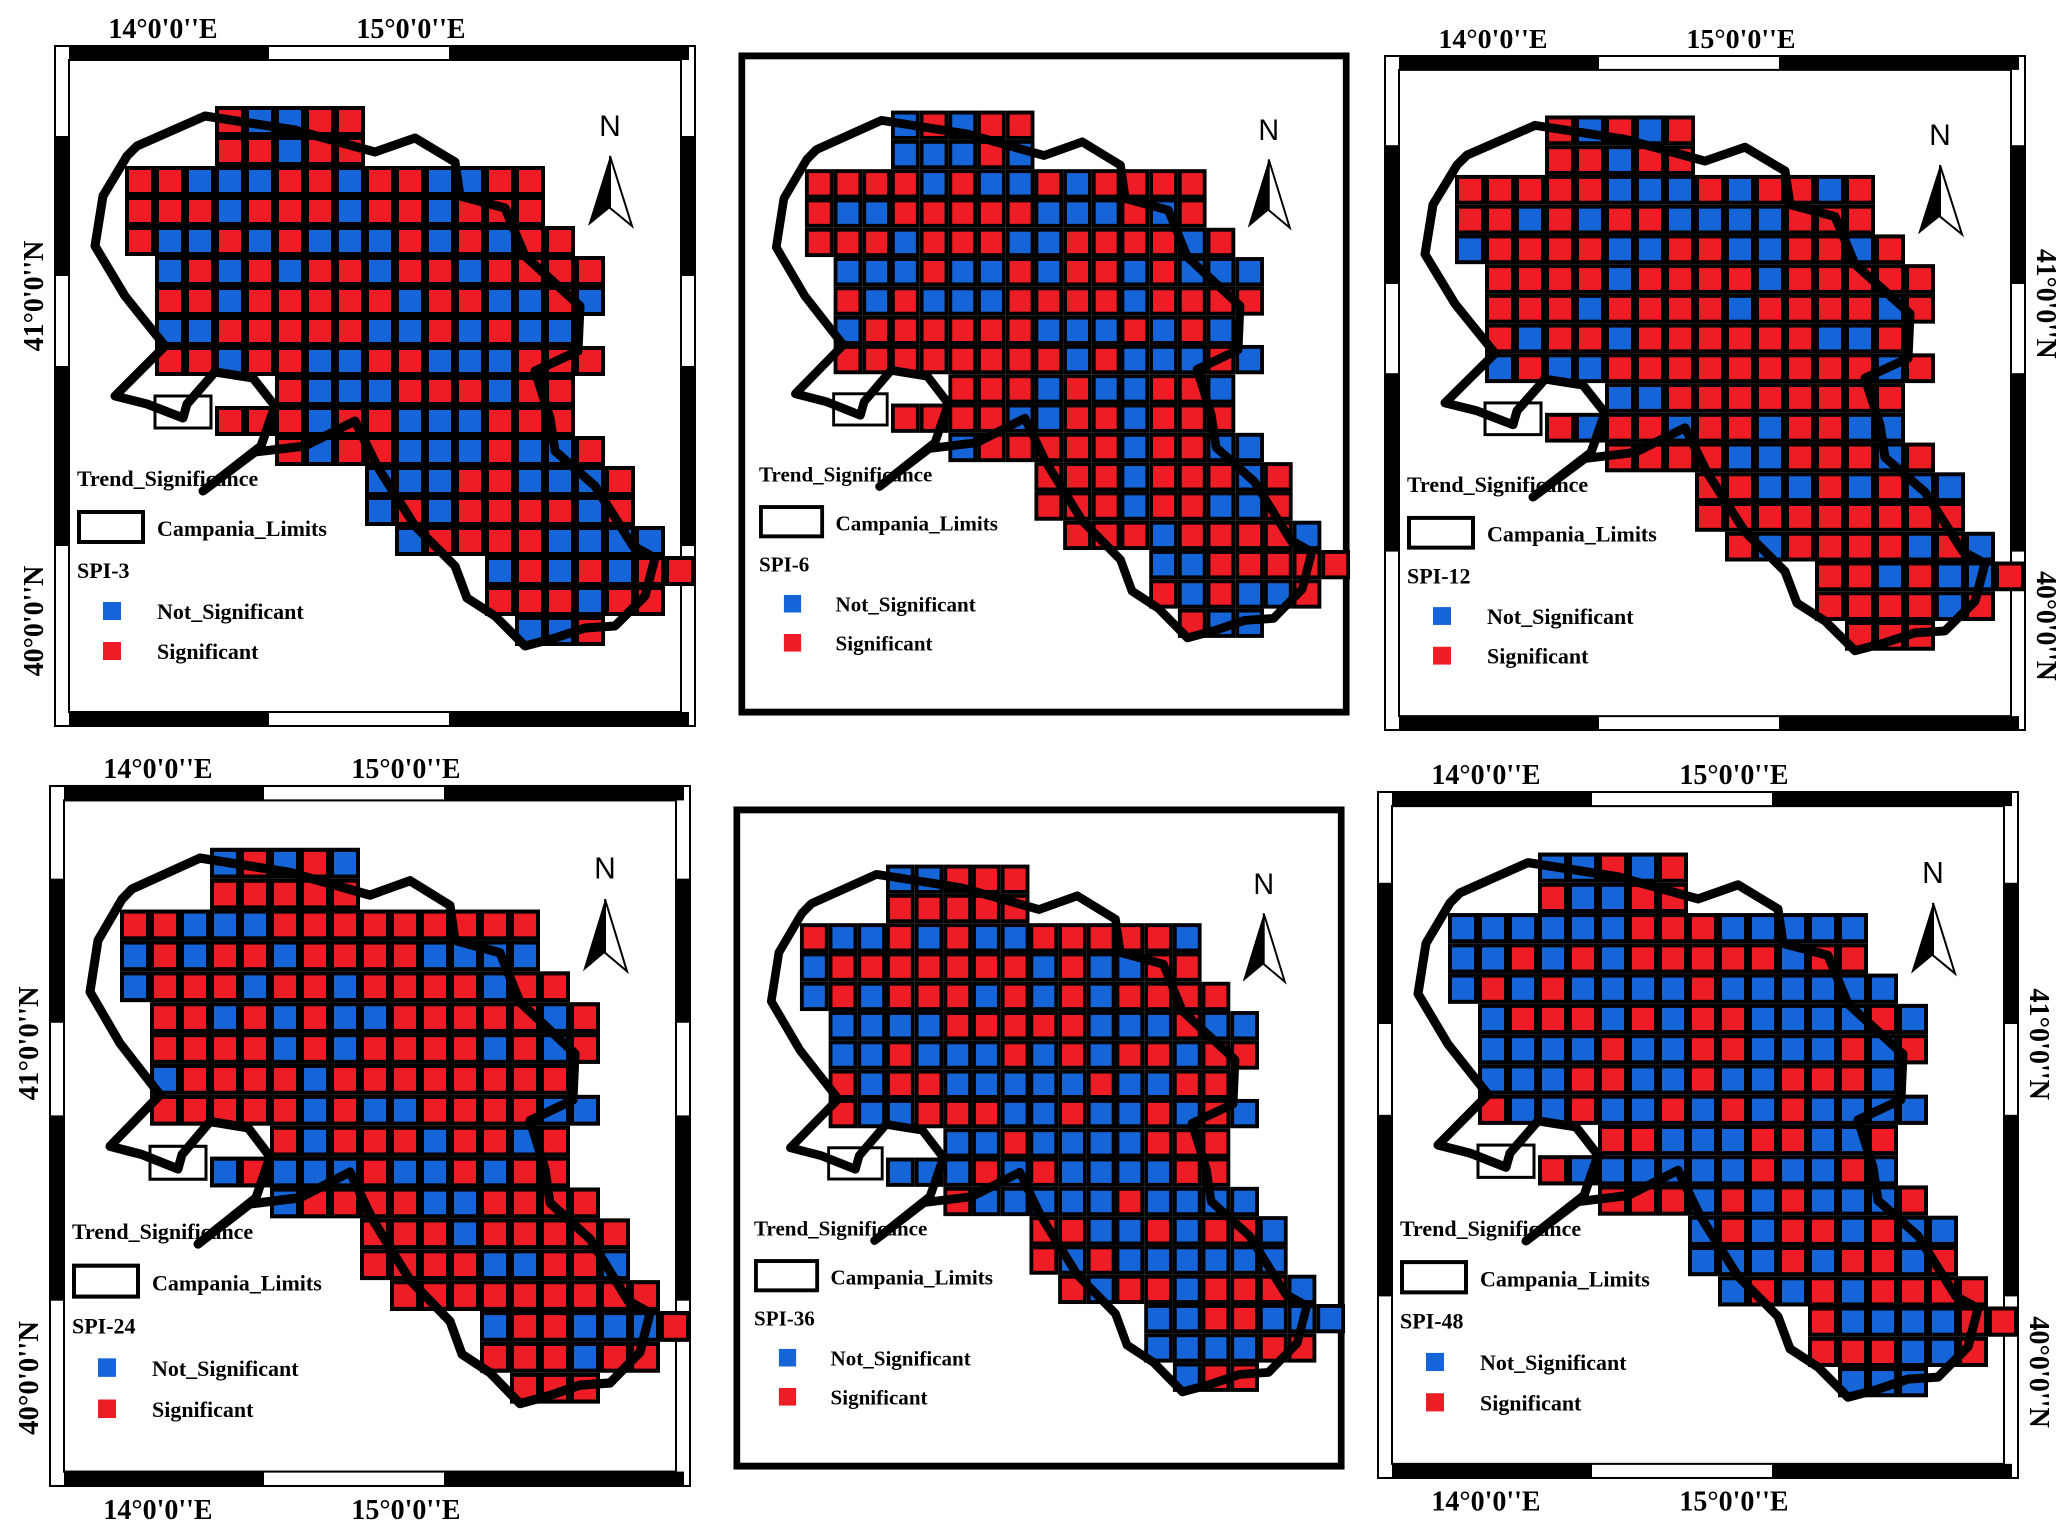 The image size is (2067, 1528). Describe the element at coordinates (162, 29) in the screenshot. I see `lon-label-14-top: 14°0'0''E` at that location.